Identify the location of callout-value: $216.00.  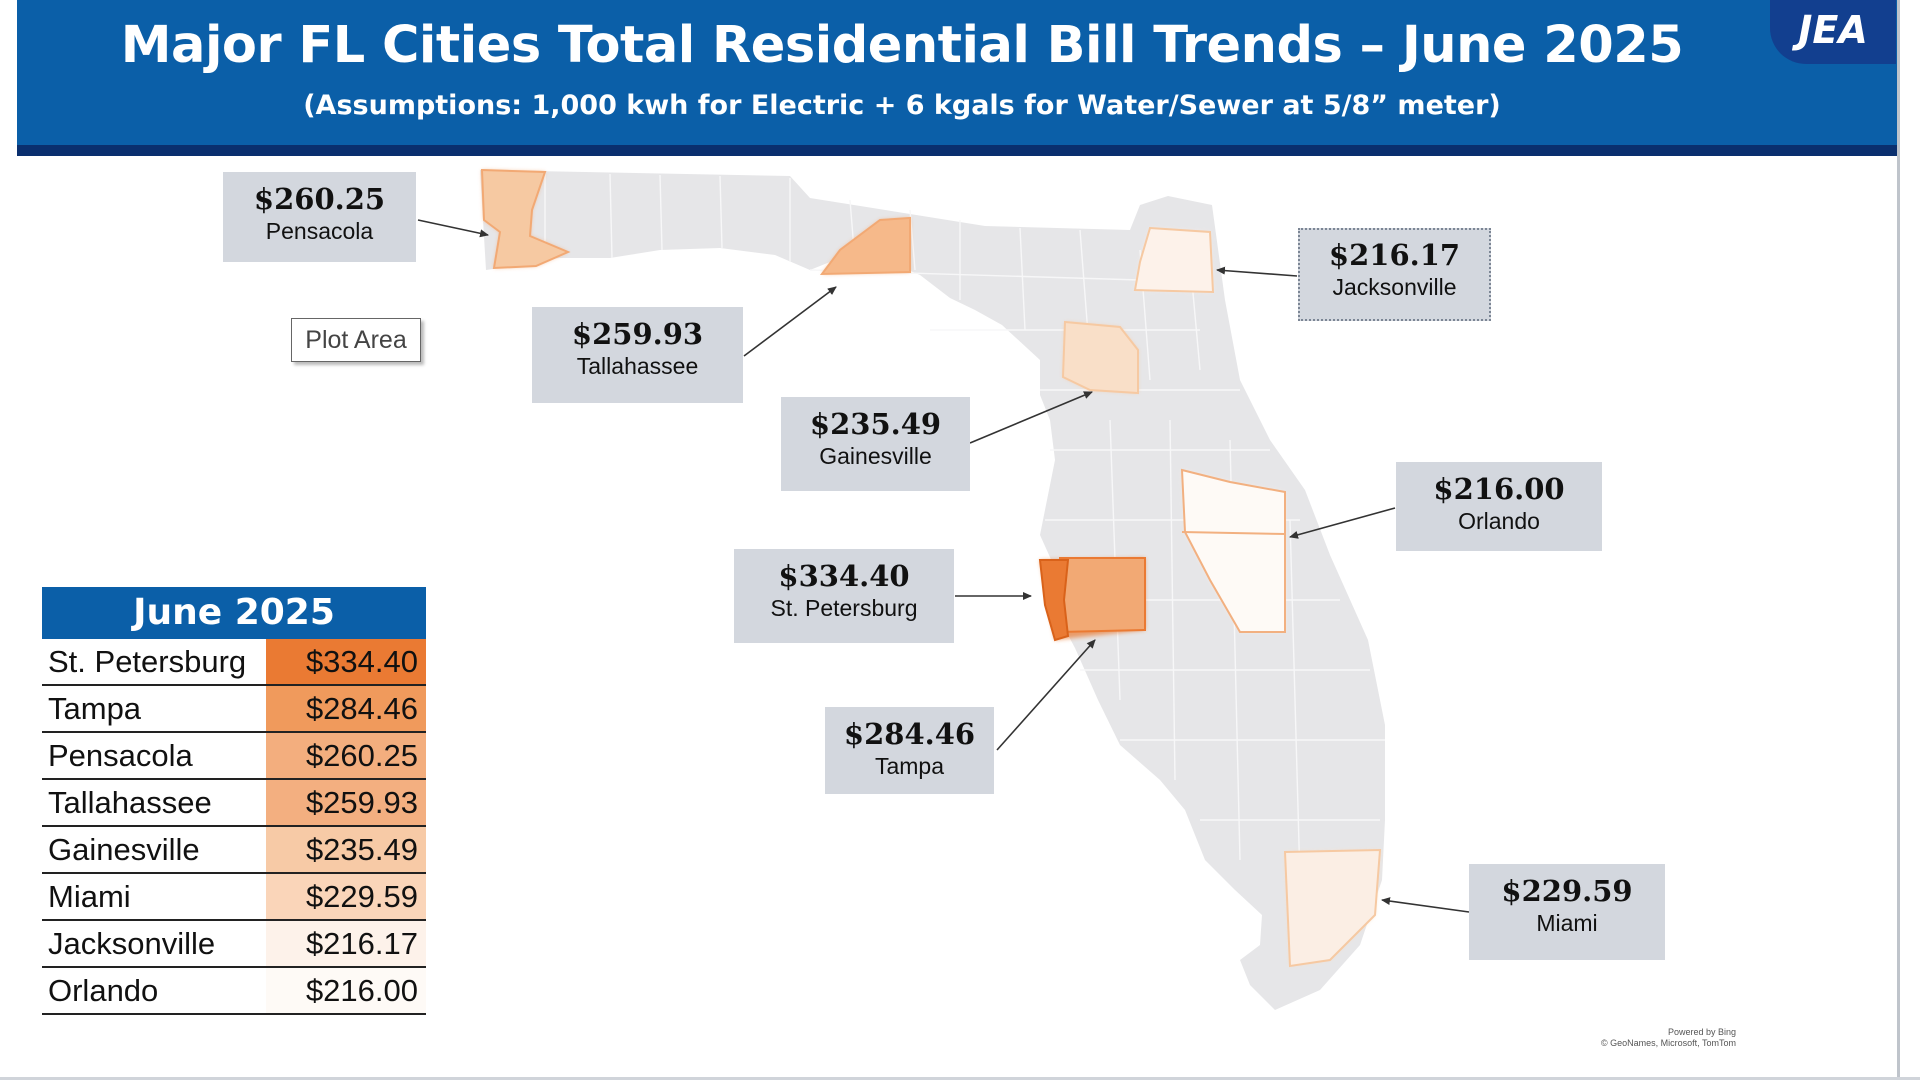
(1499, 489).